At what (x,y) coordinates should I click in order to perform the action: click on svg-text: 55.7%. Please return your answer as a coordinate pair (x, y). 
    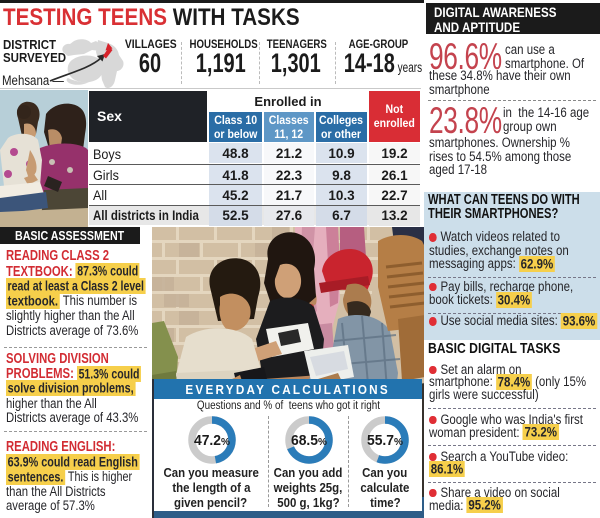
    Looking at the image, I should click on (385, 441).